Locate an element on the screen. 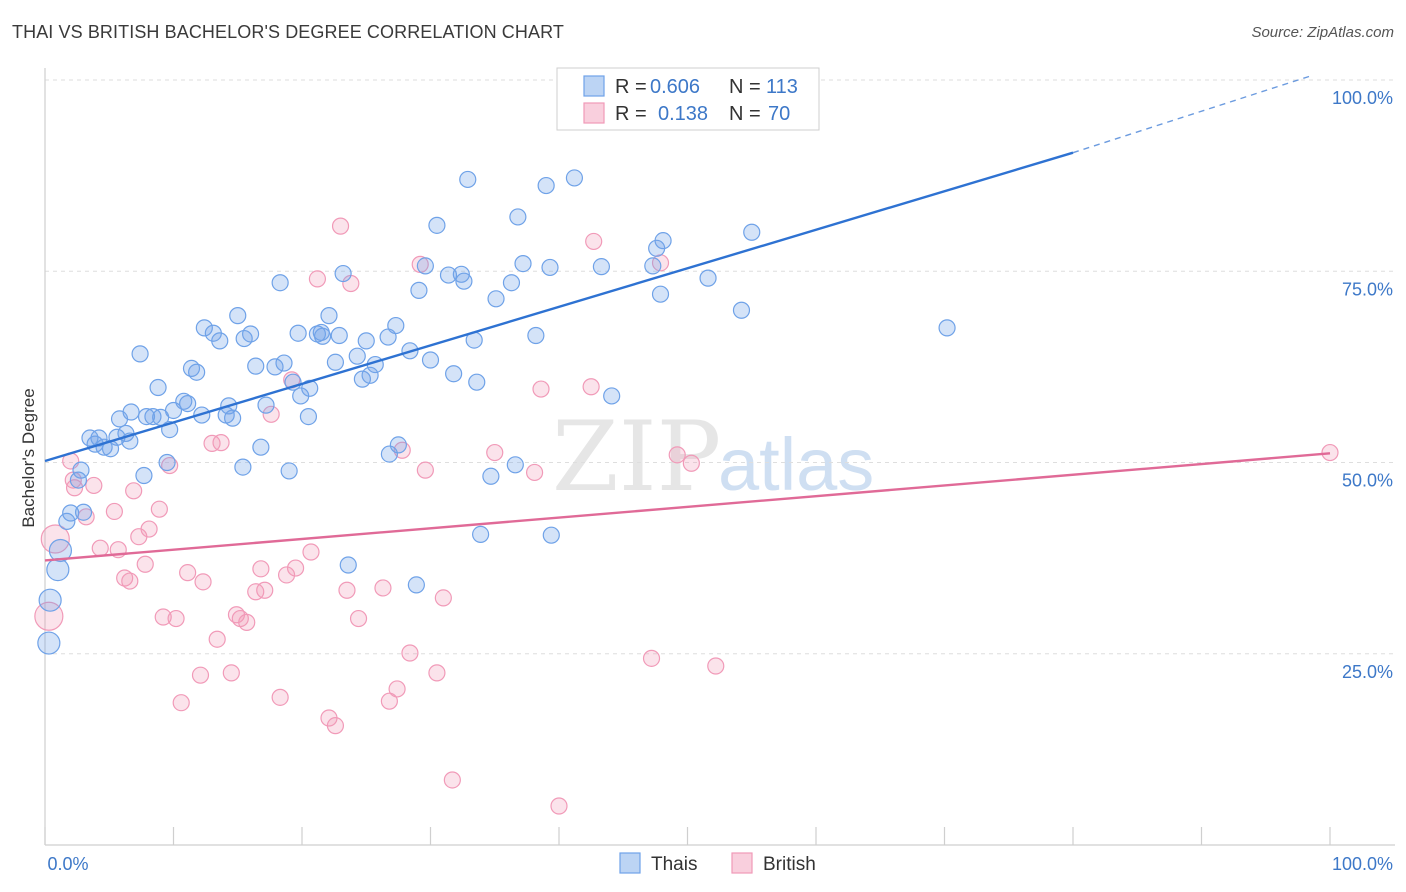 The height and width of the screenshot is (892, 1406). legend-n-value: 113 is located at coordinates (782, 87).